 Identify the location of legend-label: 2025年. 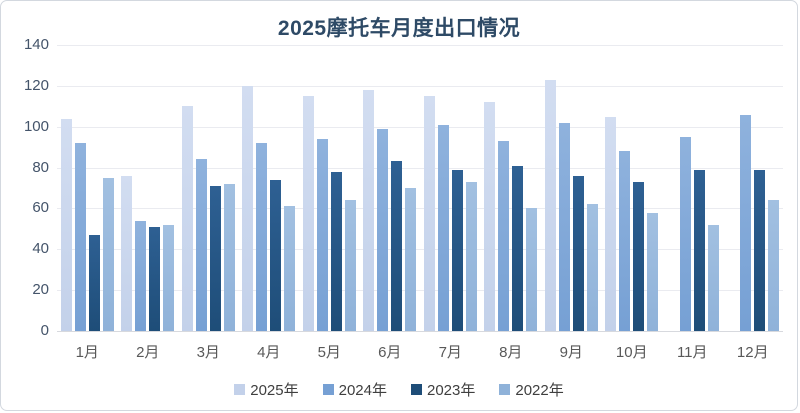
(274, 390).